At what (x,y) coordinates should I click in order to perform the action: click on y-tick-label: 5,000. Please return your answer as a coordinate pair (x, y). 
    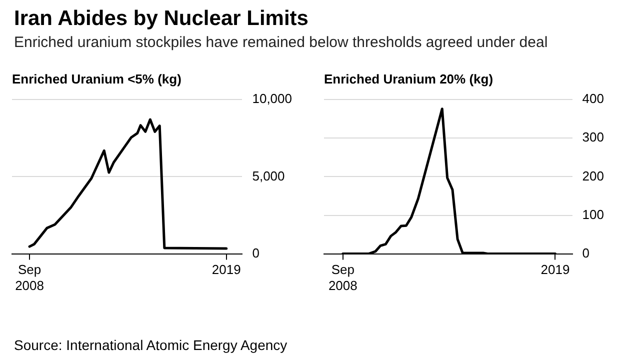
    Looking at the image, I should click on (268, 176).